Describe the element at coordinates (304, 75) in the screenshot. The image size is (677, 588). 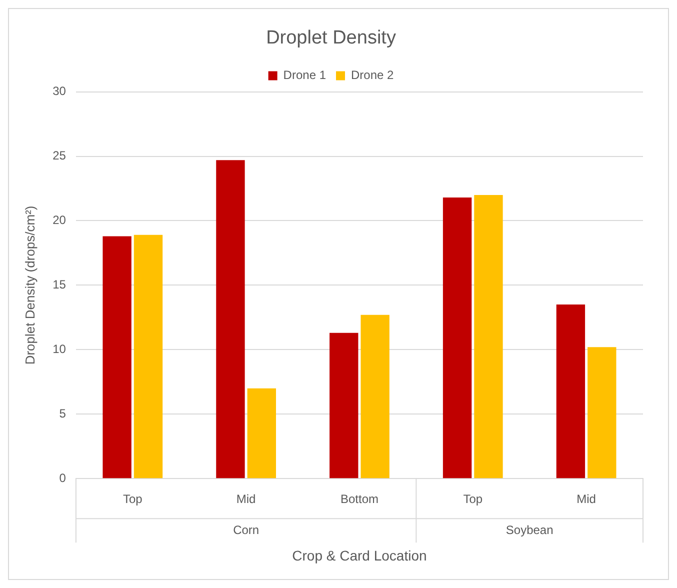
I see `legend-label: Drone 1` at that location.